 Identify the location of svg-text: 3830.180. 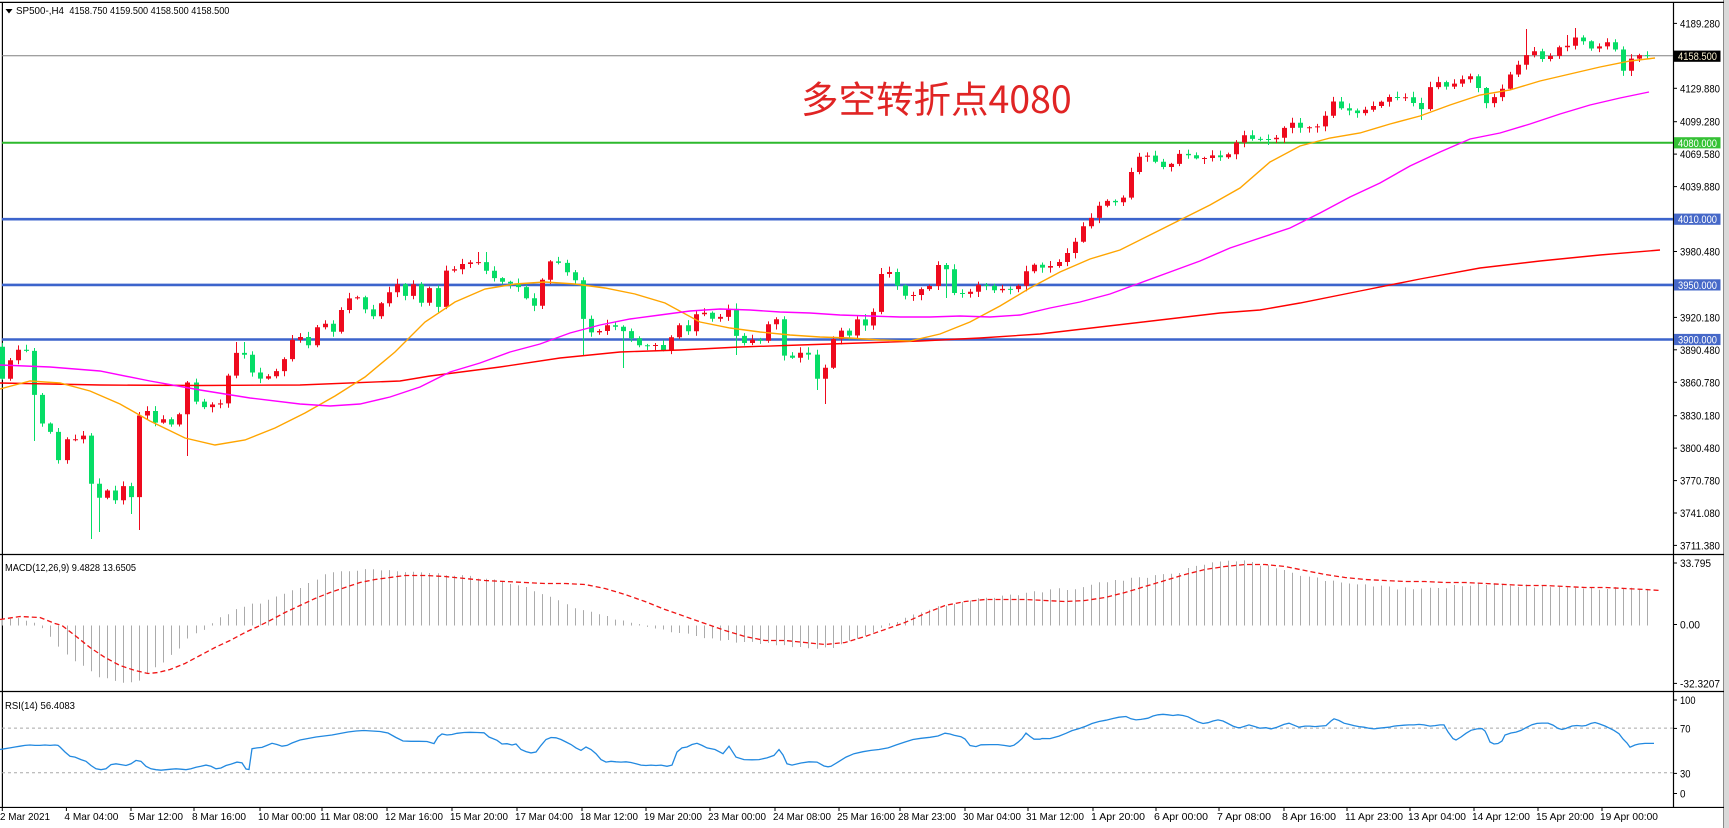
(1700, 417).